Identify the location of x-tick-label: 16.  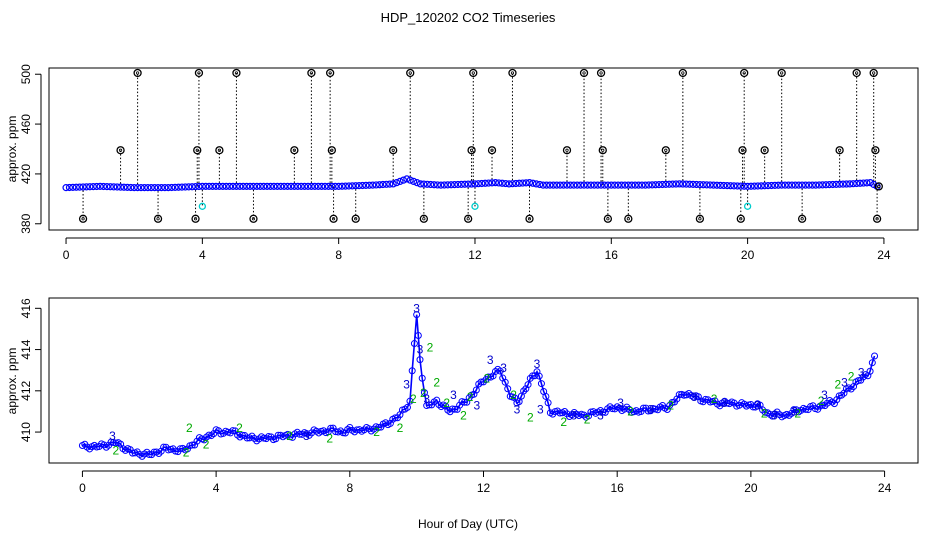
(618, 488).